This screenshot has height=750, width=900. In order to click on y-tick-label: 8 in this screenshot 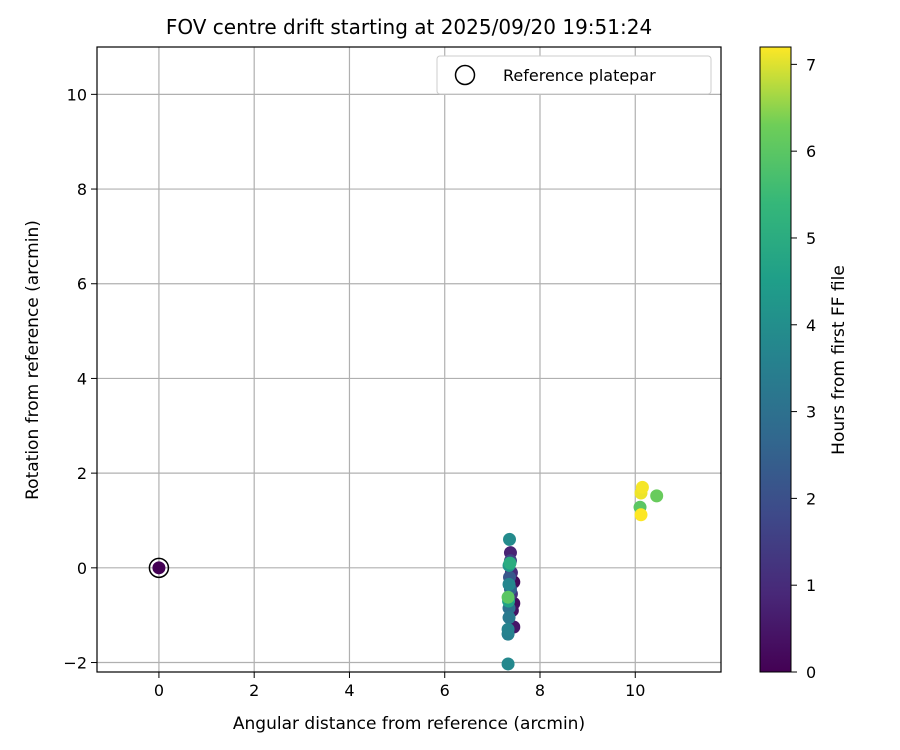, I will do `click(82, 189)`.